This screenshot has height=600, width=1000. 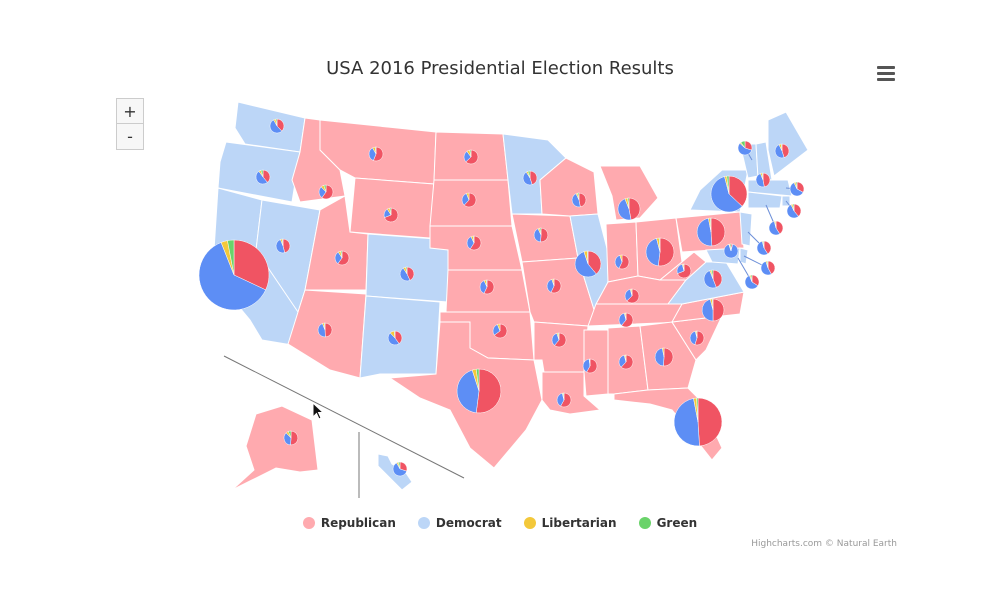 I want to click on legend-item-libertarian: Libertarian, so click(x=570, y=523).